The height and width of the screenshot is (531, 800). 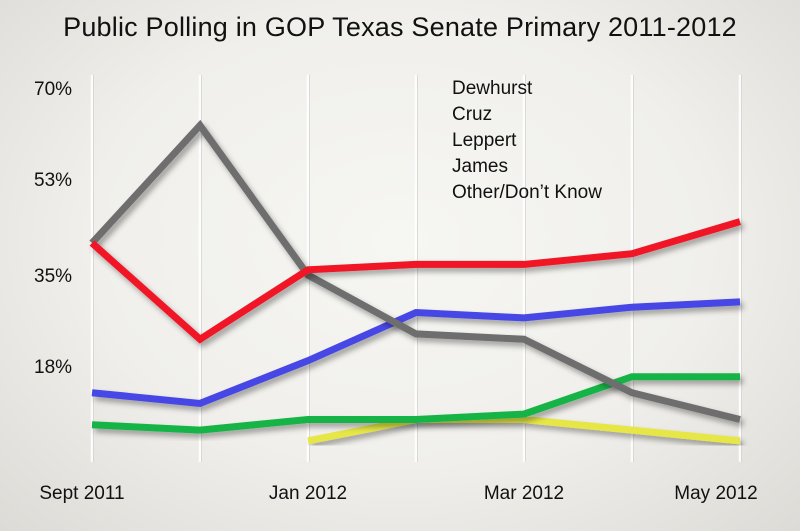 What do you see at coordinates (53, 276) in the screenshot?
I see `y-tick-label: 35%` at bounding box center [53, 276].